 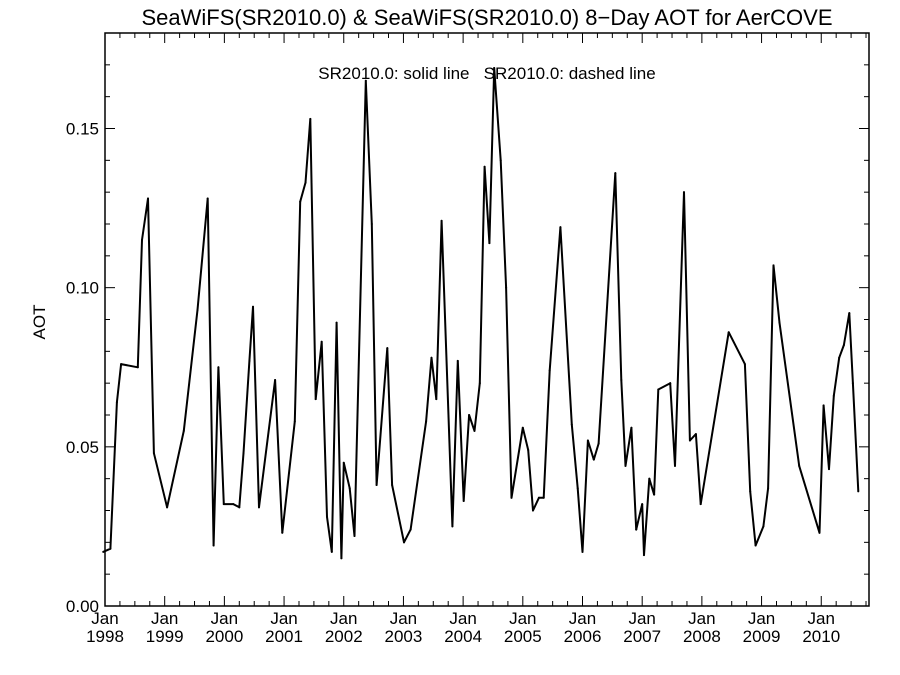 What do you see at coordinates (463, 636) in the screenshot?
I see `x-tick-year: 2004` at bounding box center [463, 636].